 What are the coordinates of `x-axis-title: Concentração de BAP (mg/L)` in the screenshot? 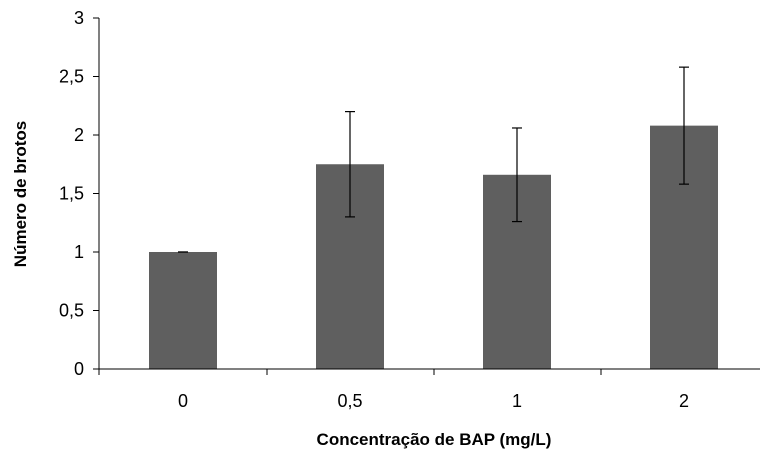 It's located at (434, 439).